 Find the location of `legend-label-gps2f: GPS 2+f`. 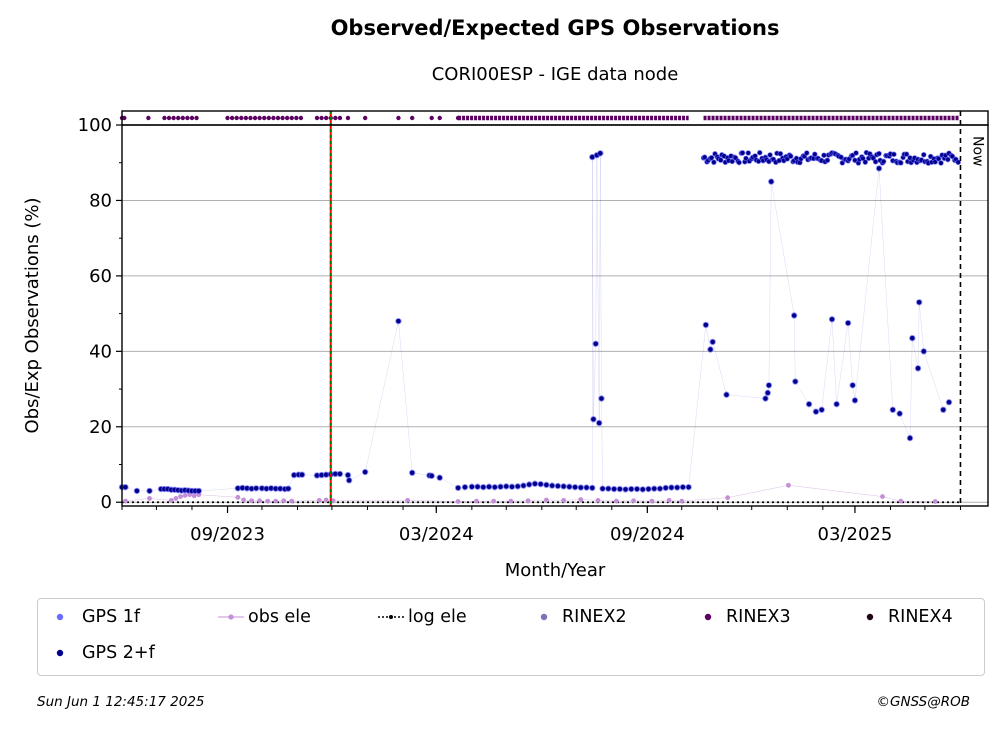

legend-label-gps2f: GPS 2+f is located at coordinates (118, 653).